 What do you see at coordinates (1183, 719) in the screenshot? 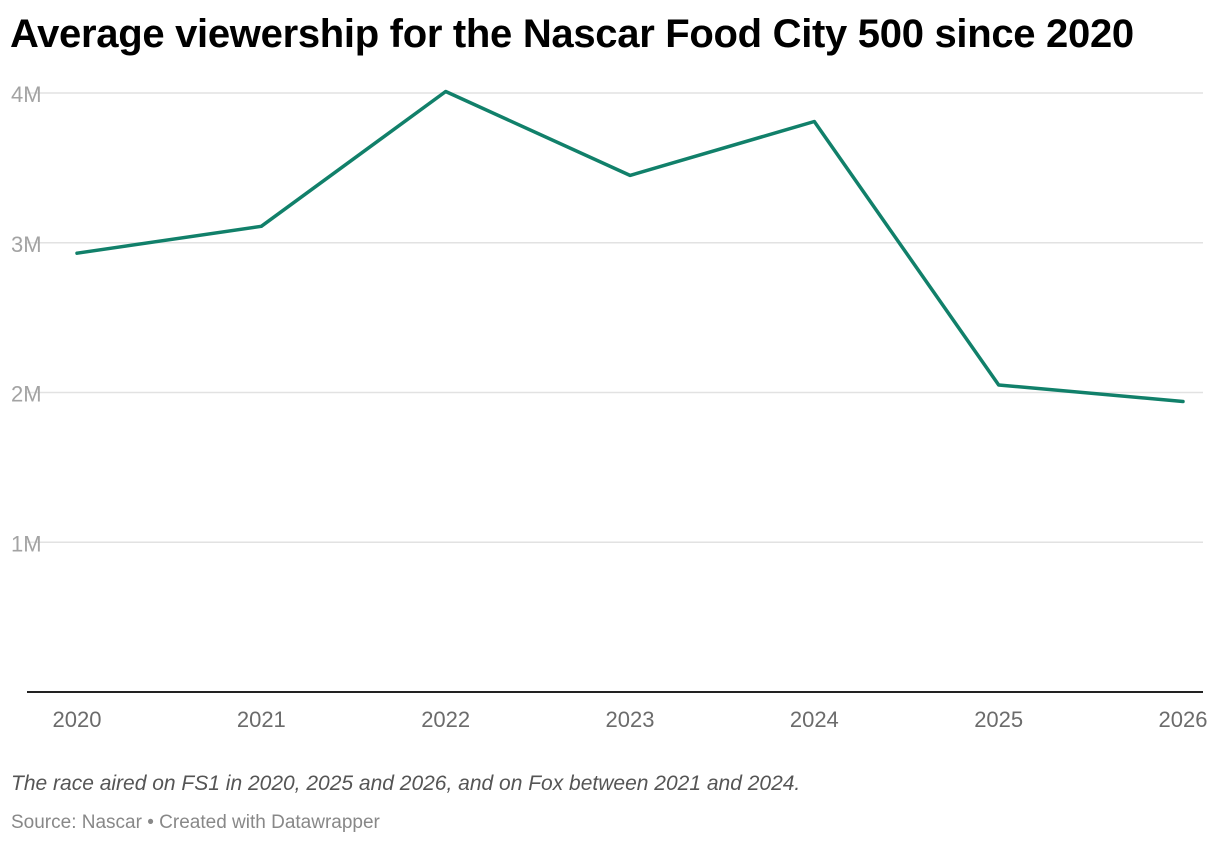
I see `x-tick-label: 2026` at bounding box center [1183, 719].